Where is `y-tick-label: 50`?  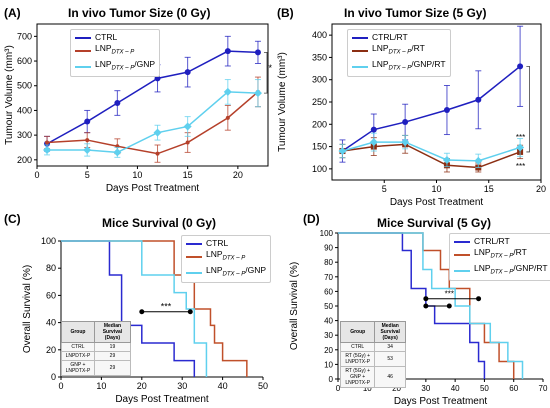
y-tick-label: 50 is located at coordinates (328, 306).